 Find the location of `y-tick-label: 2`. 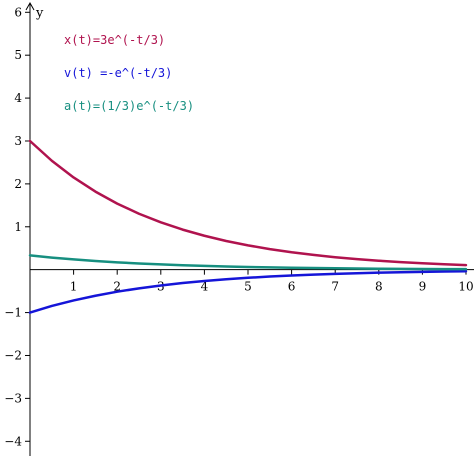

y-tick-label: 2 is located at coordinates (18, 184).